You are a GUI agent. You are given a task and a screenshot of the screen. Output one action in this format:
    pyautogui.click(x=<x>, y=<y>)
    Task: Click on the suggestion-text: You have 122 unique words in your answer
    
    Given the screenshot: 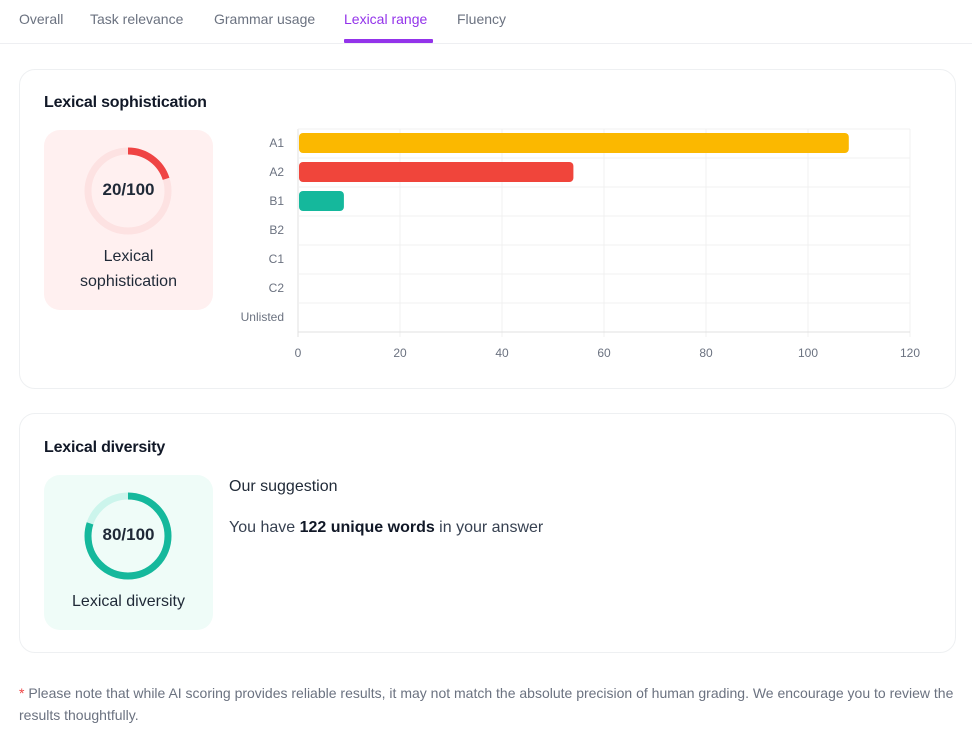 What is the action you would take?
    pyautogui.click(x=386, y=528)
    